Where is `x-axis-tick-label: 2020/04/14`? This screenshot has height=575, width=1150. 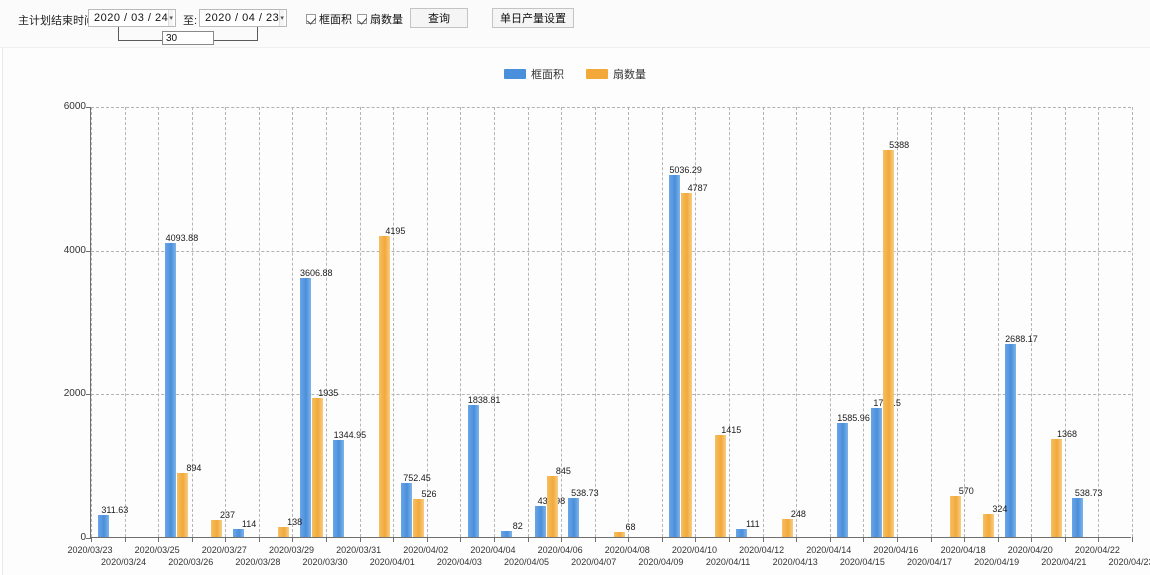 x-axis-tick-label: 2020/04/14 is located at coordinates (829, 550).